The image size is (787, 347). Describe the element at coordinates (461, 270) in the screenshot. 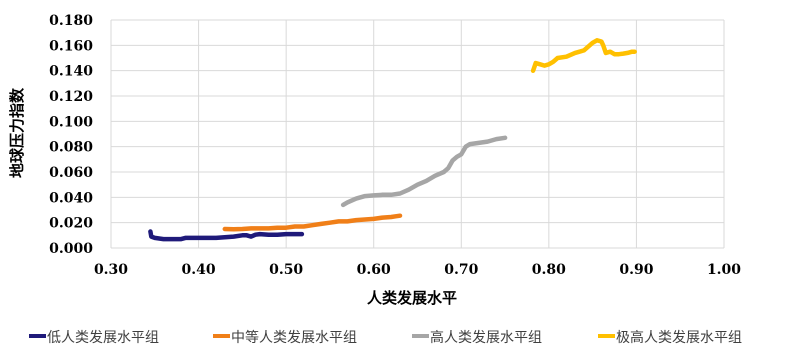

I see `x-tick-label: 0.70` at that location.